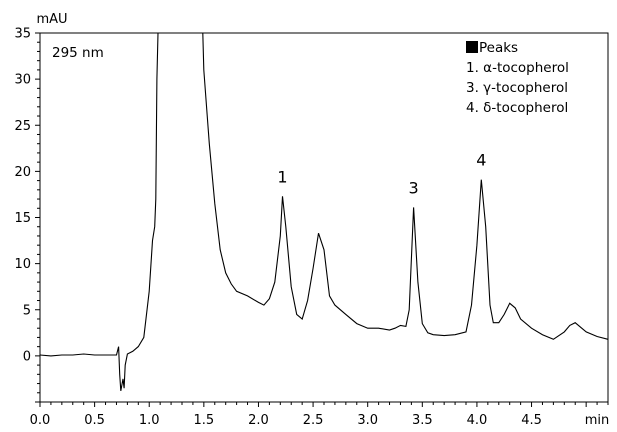 Image resolution: width=617 pixels, height=432 pixels. What do you see at coordinates (22, 126) in the screenshot?
I see `y-tick-label: 25` at bounding box center [22, 126].